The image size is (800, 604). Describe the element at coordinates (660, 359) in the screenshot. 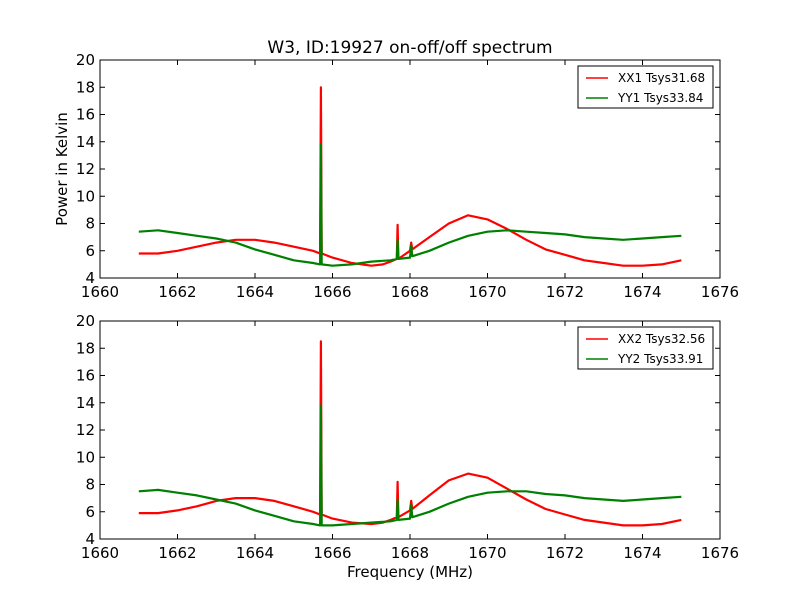

I see `legend-entry-label: YY2 Tsys33.91` at that location.